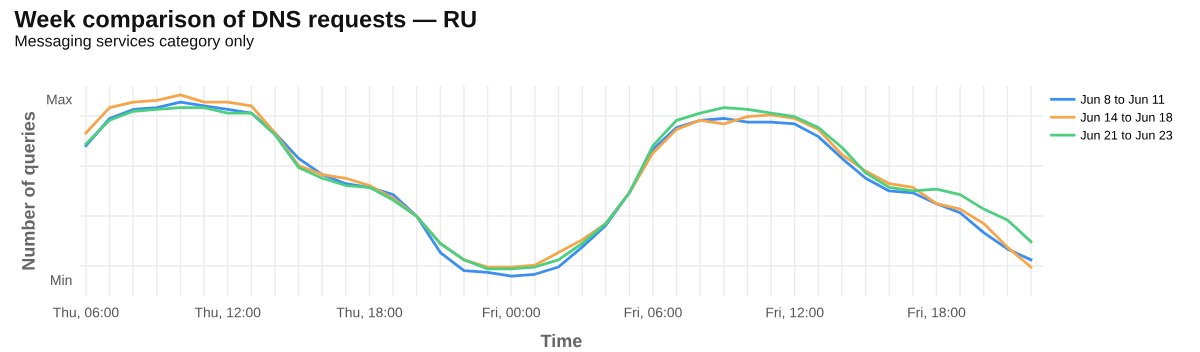 The width and height of the screenshot is (1200, 352). What do you see at coordinates (1126, 117) in the screenshot?
I see `legend-label: Jun 14 to Jun 18` at bounding box center [1126, 117].